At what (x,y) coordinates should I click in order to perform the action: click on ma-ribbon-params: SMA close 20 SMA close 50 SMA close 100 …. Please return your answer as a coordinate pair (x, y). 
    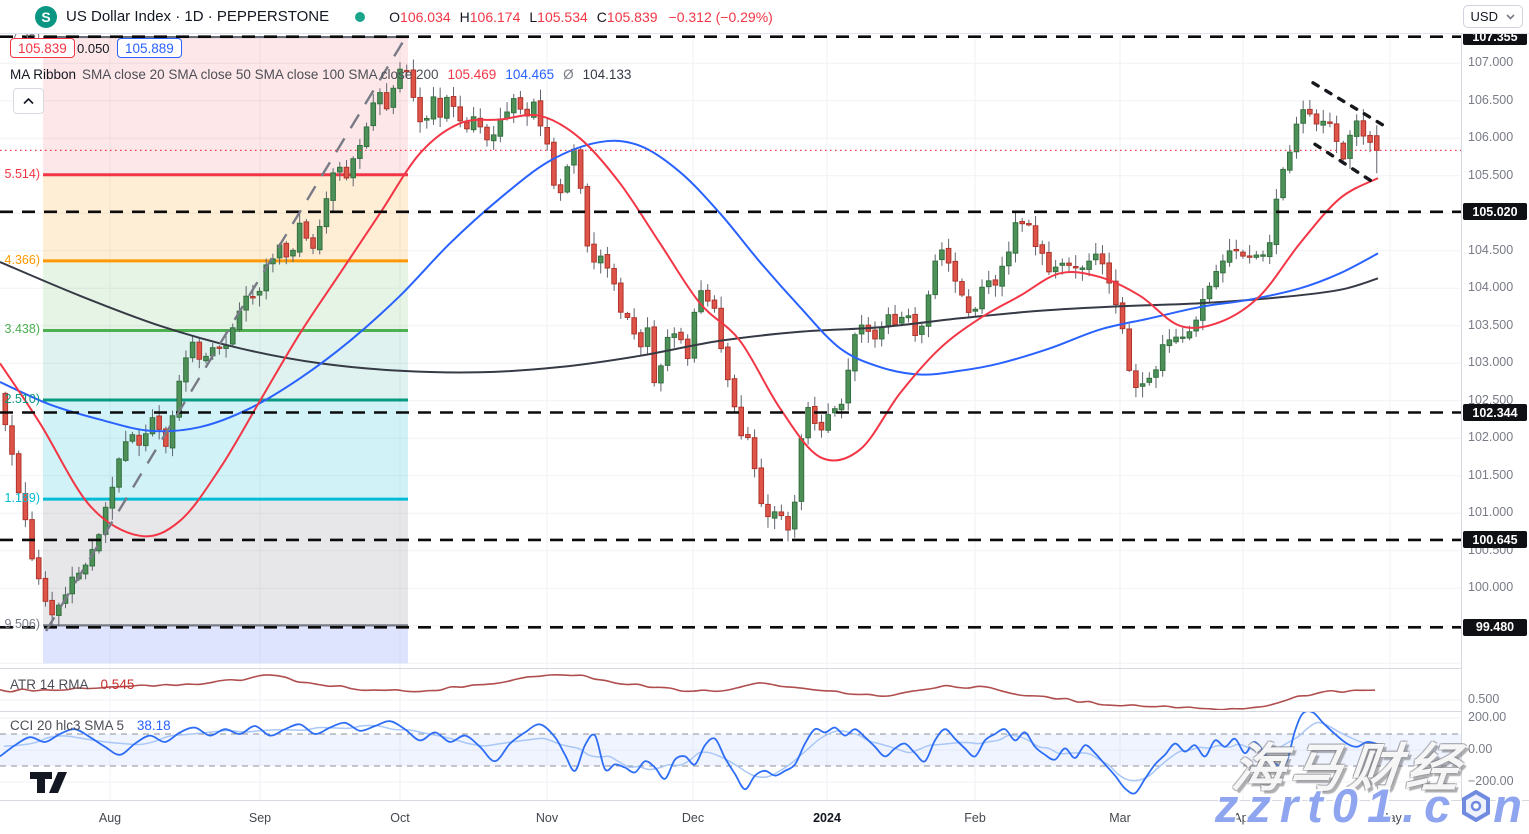
    Looking at the image, I should click on (260, 74).